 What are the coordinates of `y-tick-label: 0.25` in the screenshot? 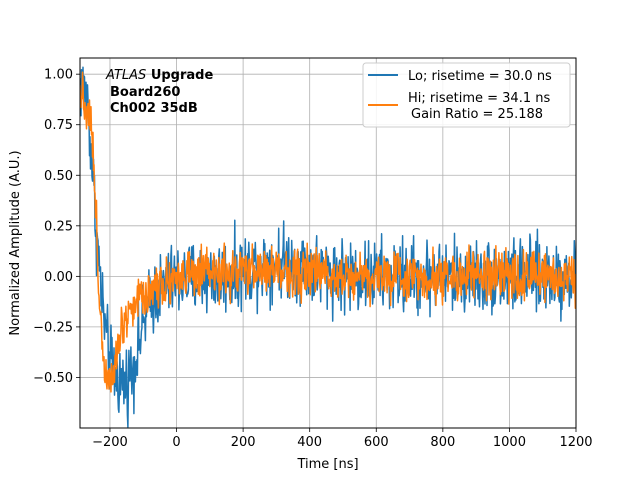 It's located at (58, 226).